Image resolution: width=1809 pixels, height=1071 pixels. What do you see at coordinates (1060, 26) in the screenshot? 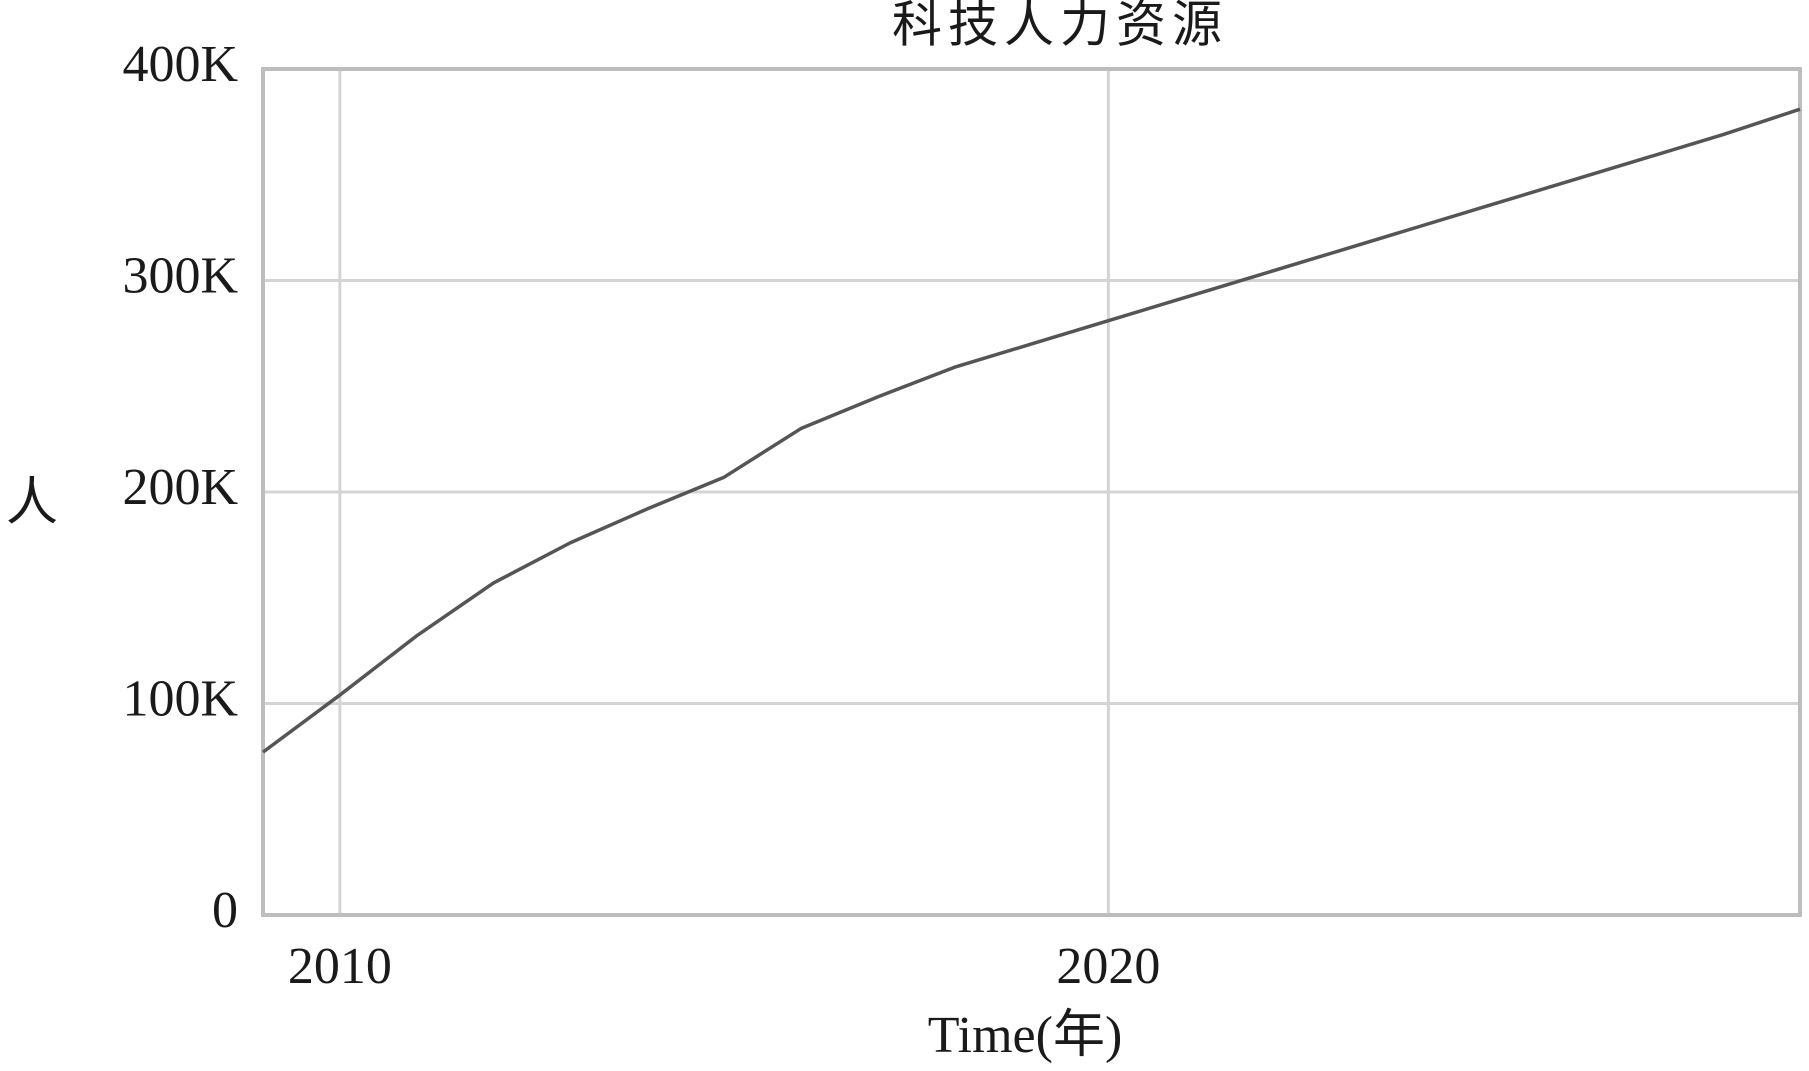
I see `chart-title: 科技人力资源` at bounding box center [1060, 26].